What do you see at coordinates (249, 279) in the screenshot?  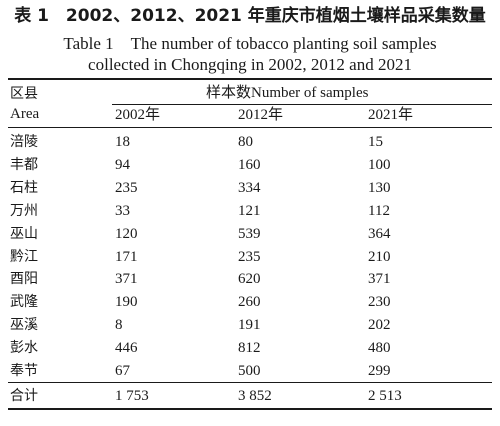 I see `cell-2012: 620` at bounding box center [249, 279].